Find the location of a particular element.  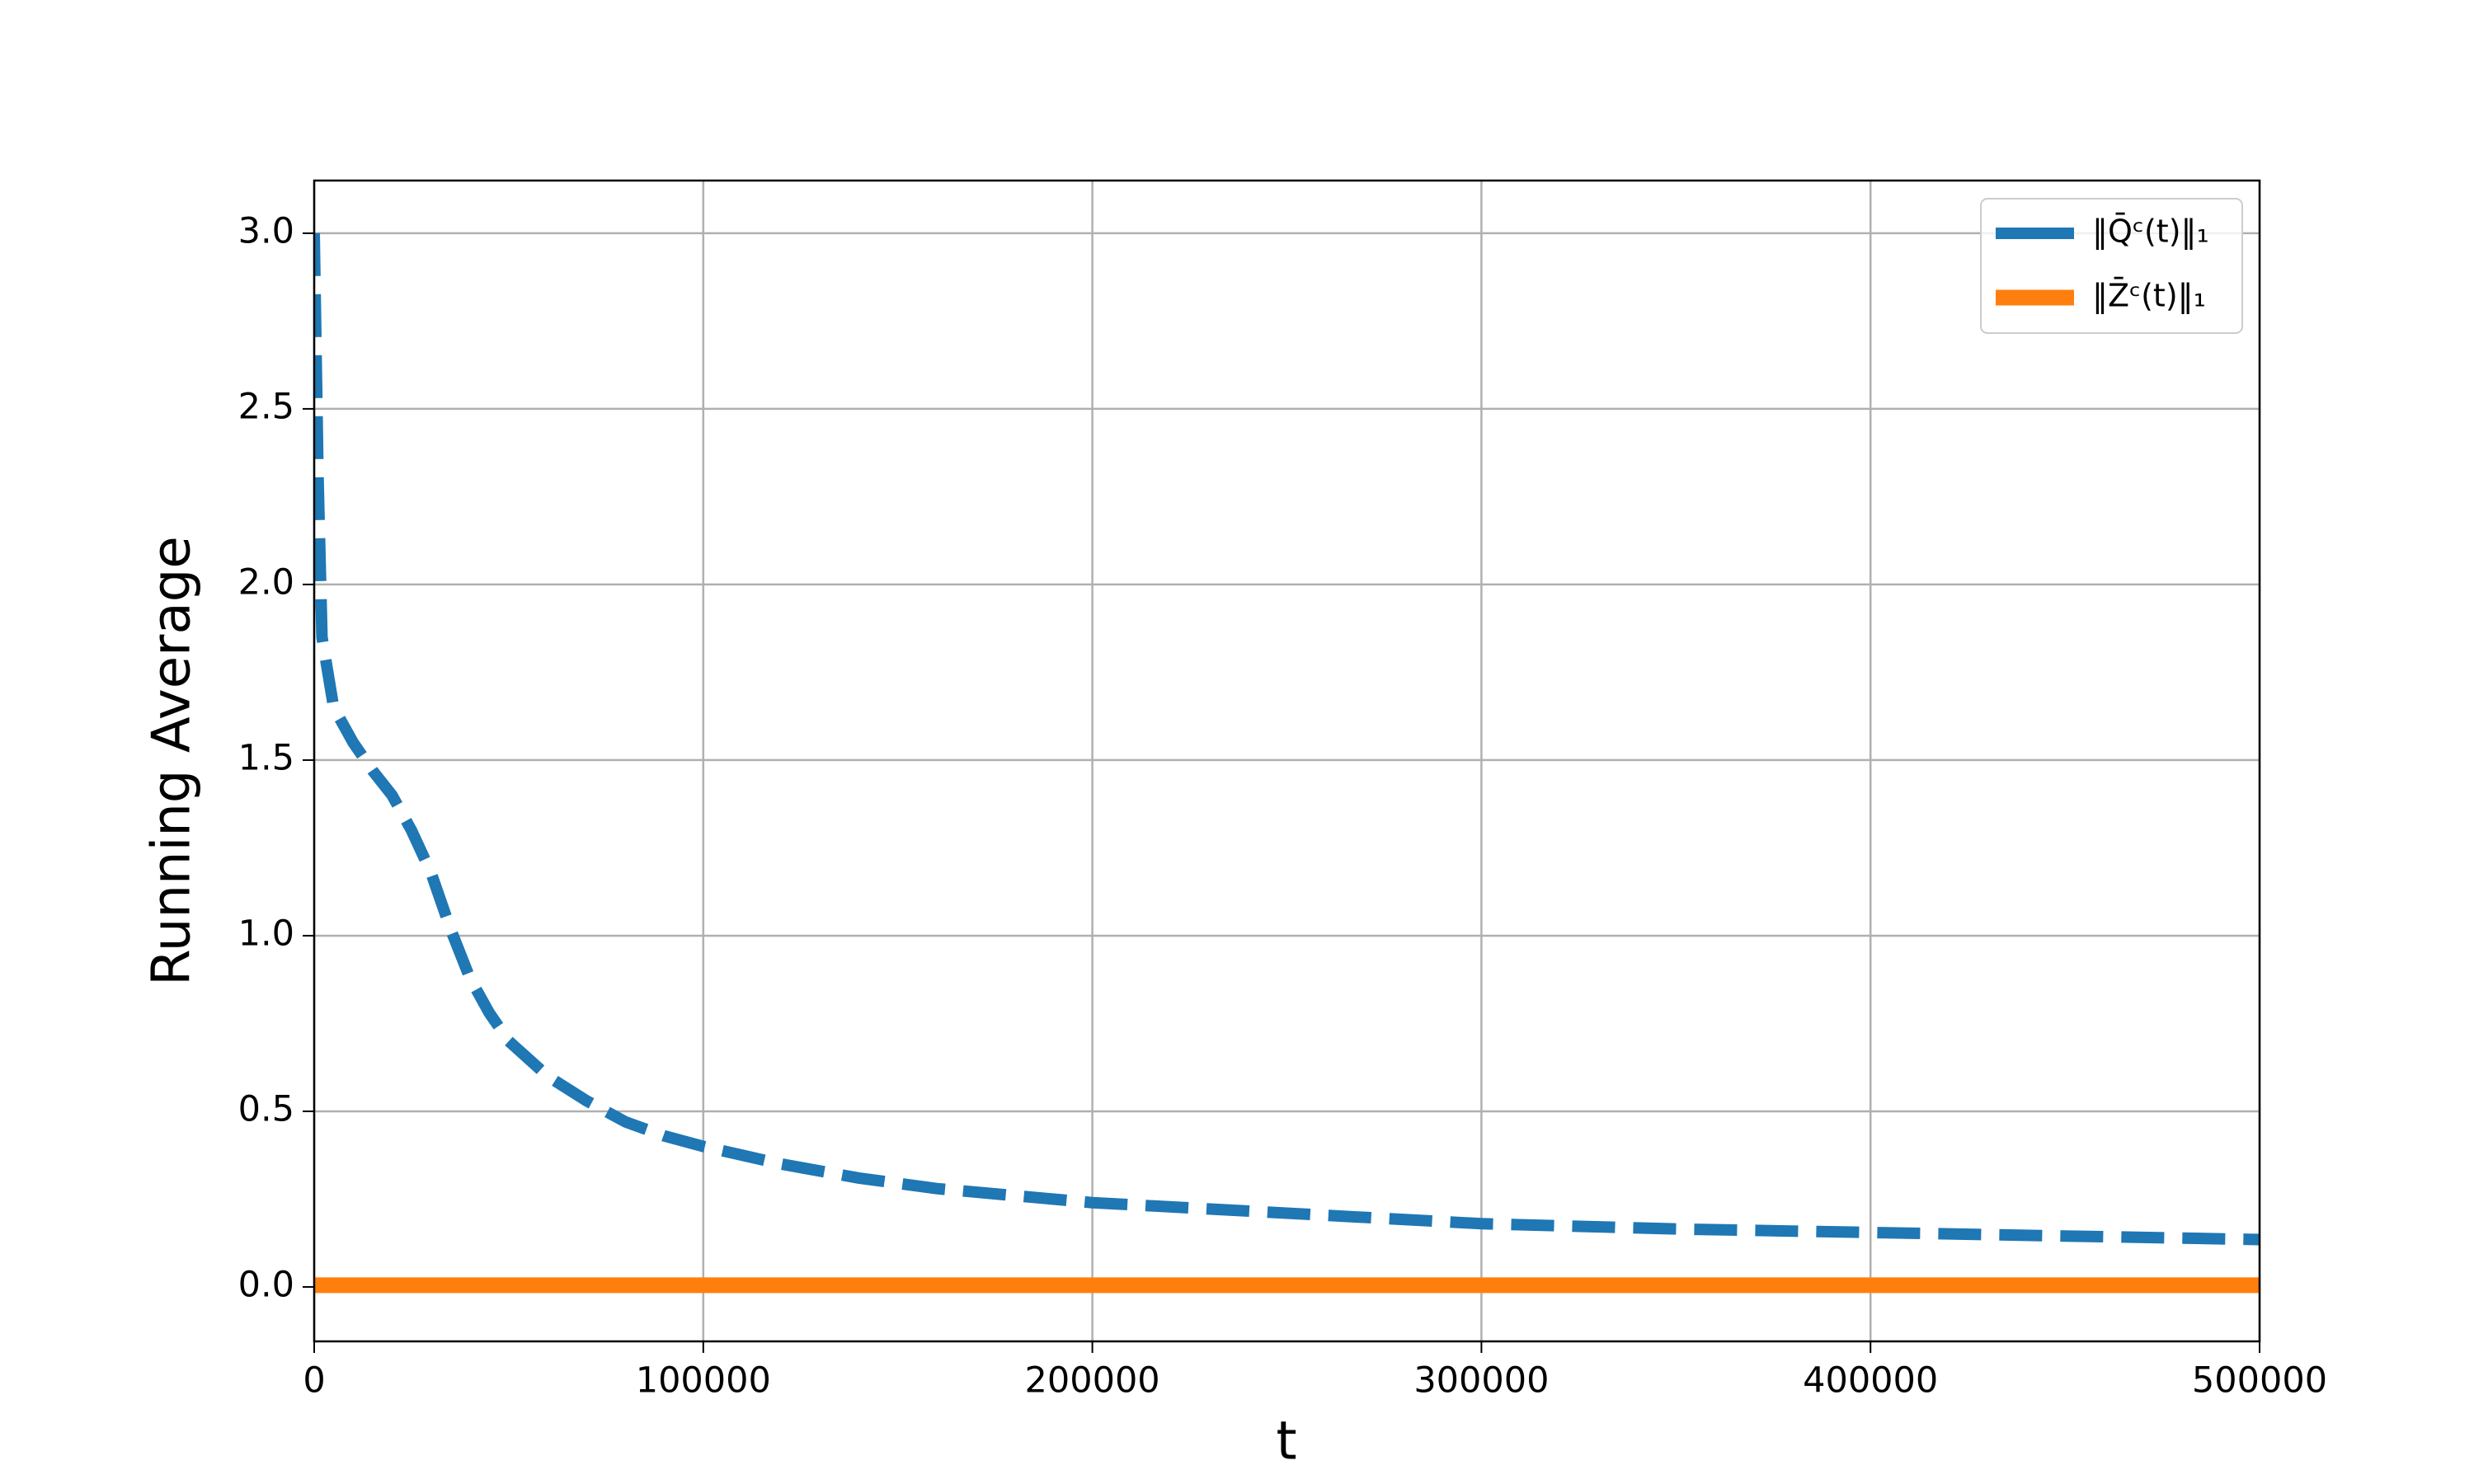

y-tick-label: 1.0 is located at coordinates (266, 933).